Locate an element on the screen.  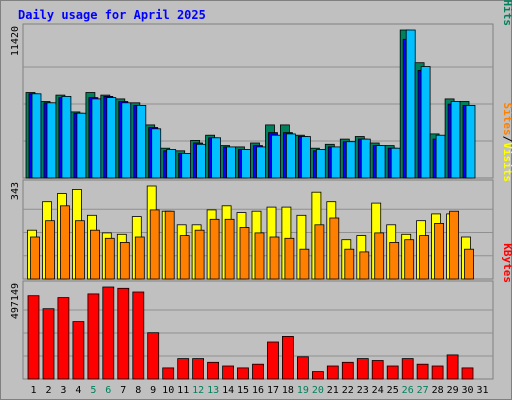
x-tick-label-11: 11 is located at coordinates (183, 390).